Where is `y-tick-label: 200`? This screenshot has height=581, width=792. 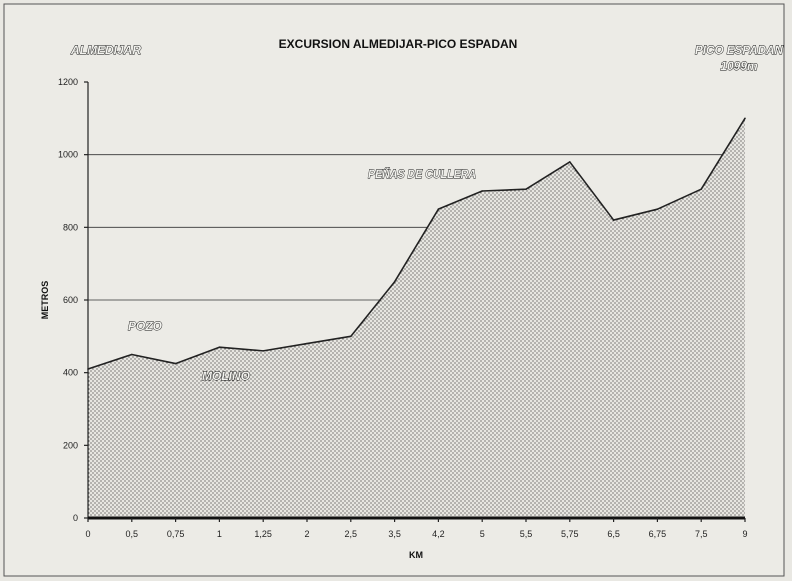
y-tick-label: 200 is located at coordinates (70, 445).